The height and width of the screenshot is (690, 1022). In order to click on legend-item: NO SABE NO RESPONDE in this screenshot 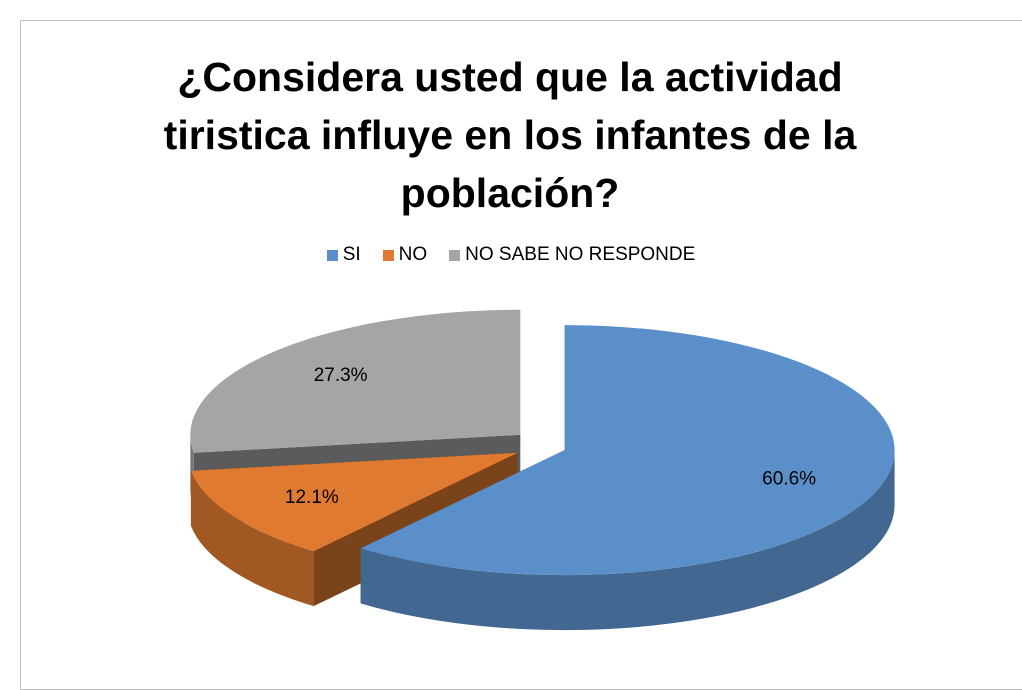, I will do `click(572, 255)`.